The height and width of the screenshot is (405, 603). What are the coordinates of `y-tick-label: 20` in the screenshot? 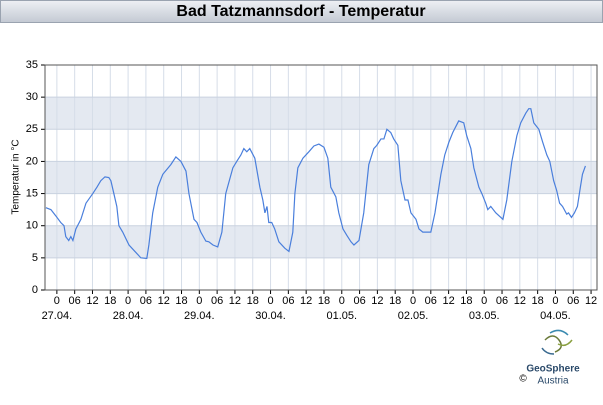 It's located at (32, 161).